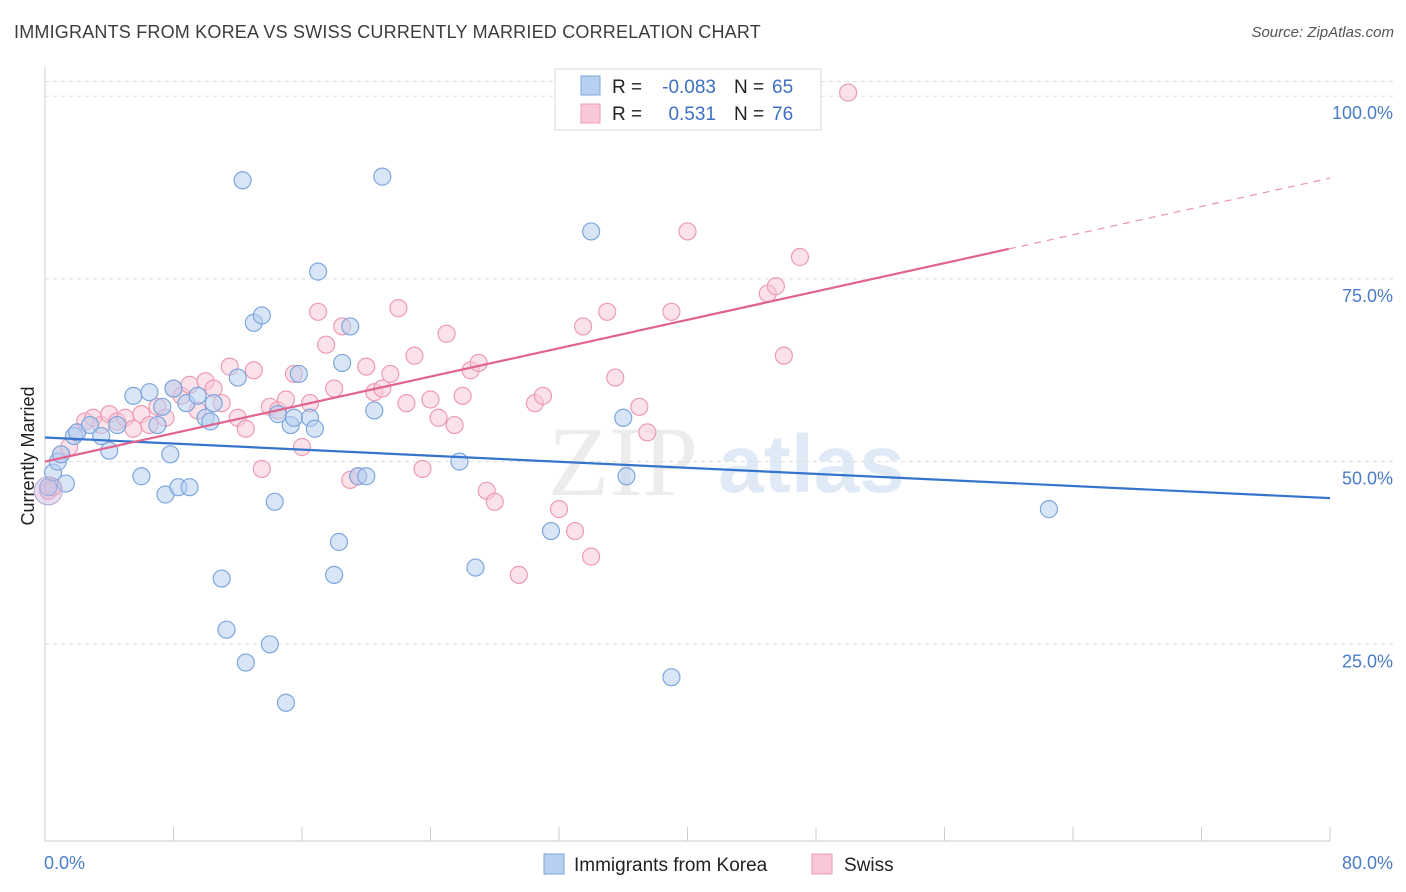 The width and height of the screenshot is (1406, 892). Describe the element at coordinates (28, 455) in the screenshot. I see `y-axis-label: Currently Married` at that location.